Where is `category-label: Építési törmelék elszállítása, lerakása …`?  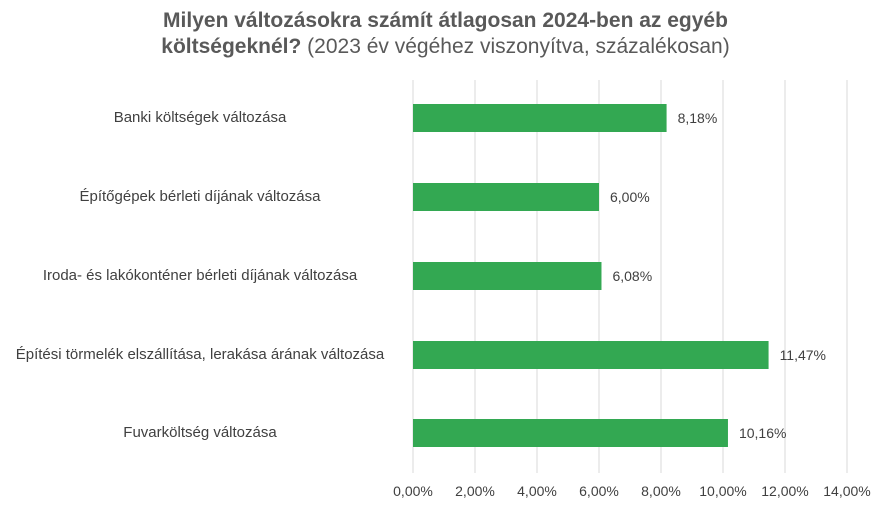
category-label: Építési törmelék elszállítása, lerakása … is located at coordinates (200, 354).